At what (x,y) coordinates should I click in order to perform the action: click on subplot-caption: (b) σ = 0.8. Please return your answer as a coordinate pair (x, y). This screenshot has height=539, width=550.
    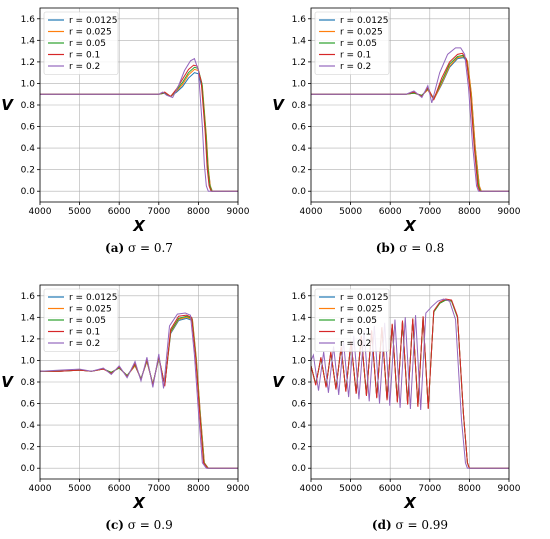
    Looking at the image, I should click on (410, 248).